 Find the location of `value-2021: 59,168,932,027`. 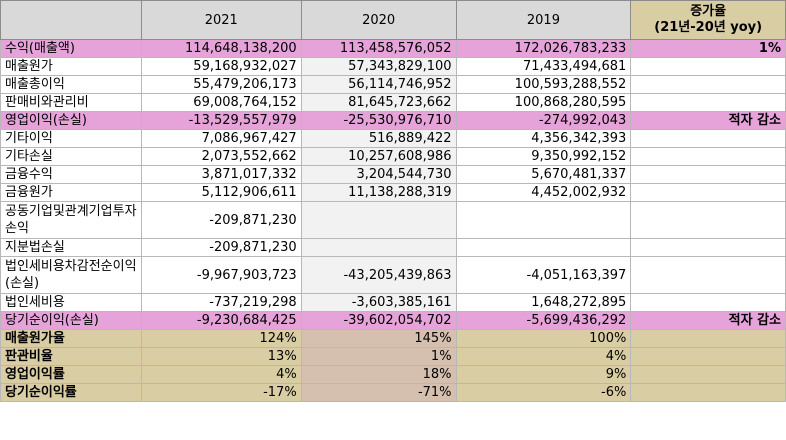

value-2021: 59,168,932,027 is located at coordinates (221, 66).